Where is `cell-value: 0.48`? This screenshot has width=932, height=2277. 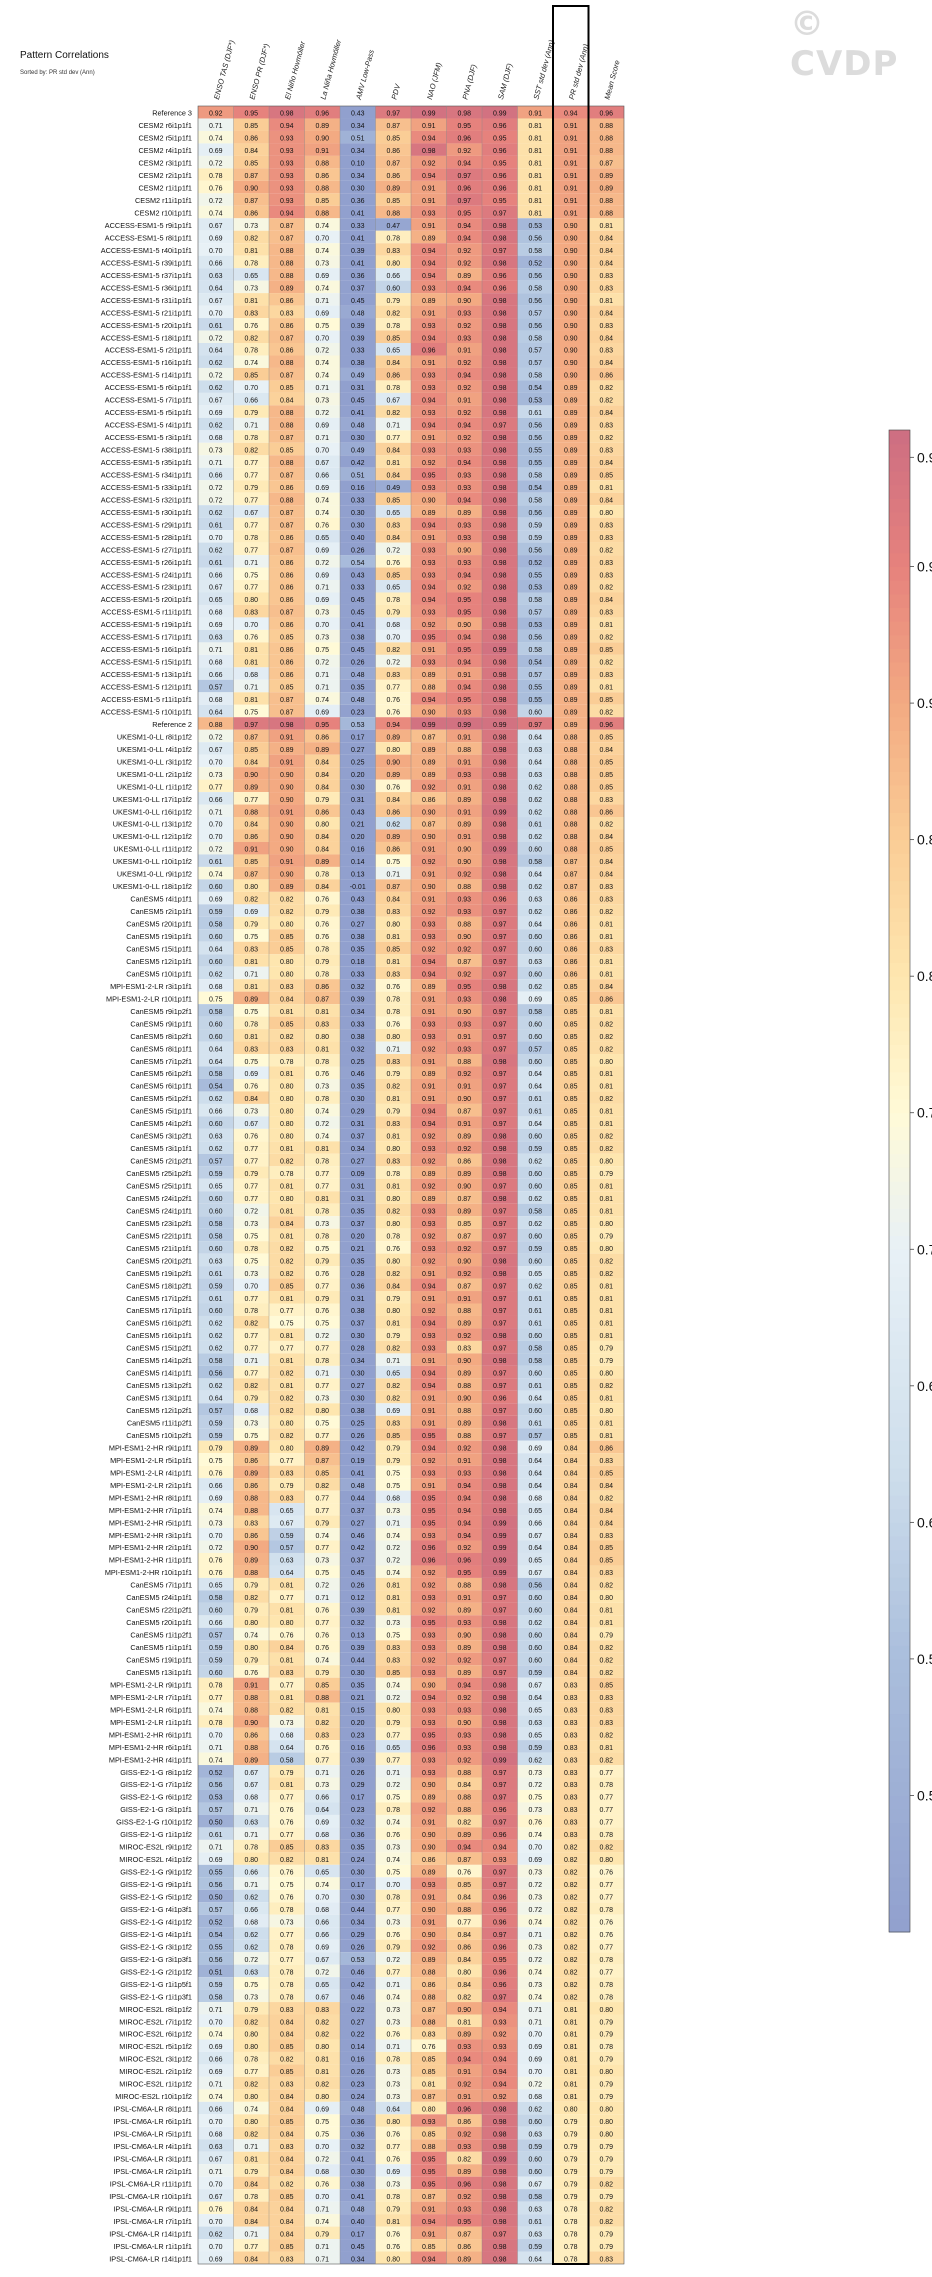 cell-value: 0.48 is located at coordinates (358, 675).